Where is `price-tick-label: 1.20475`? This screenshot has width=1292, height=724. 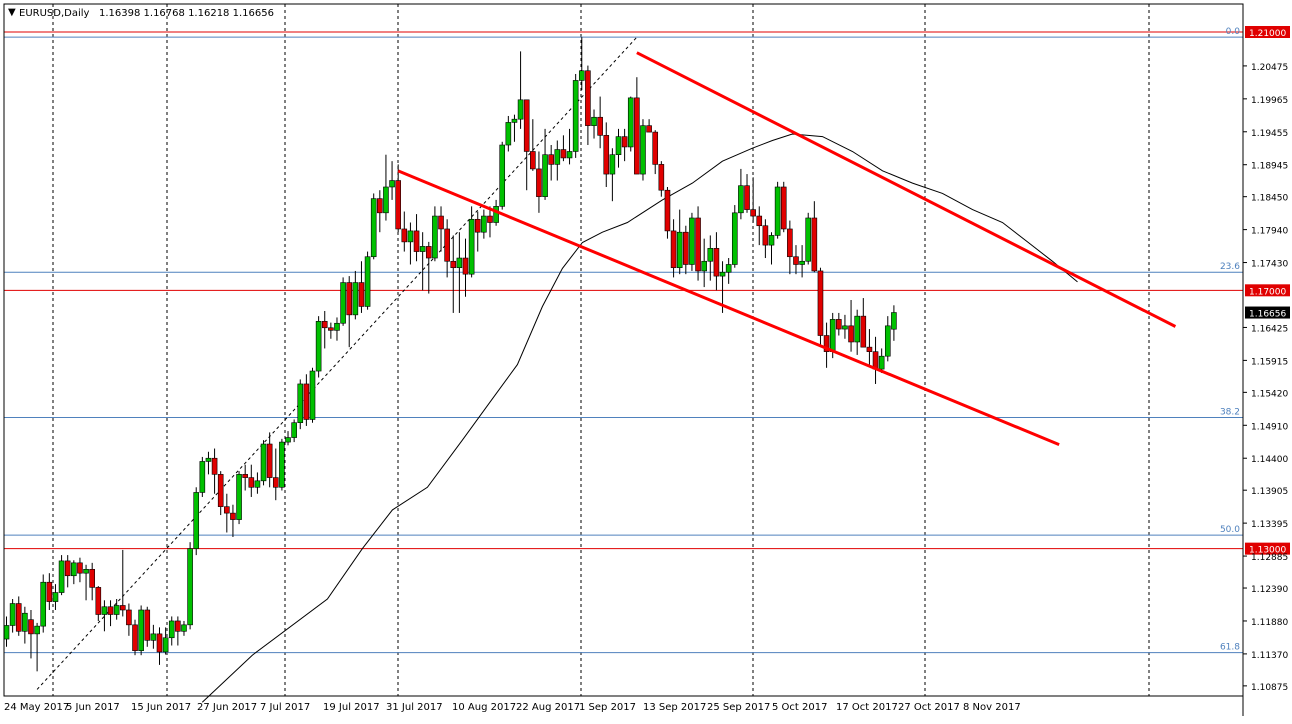
price-tick-label: 1.20475 is located at coordinates (1269, 68).